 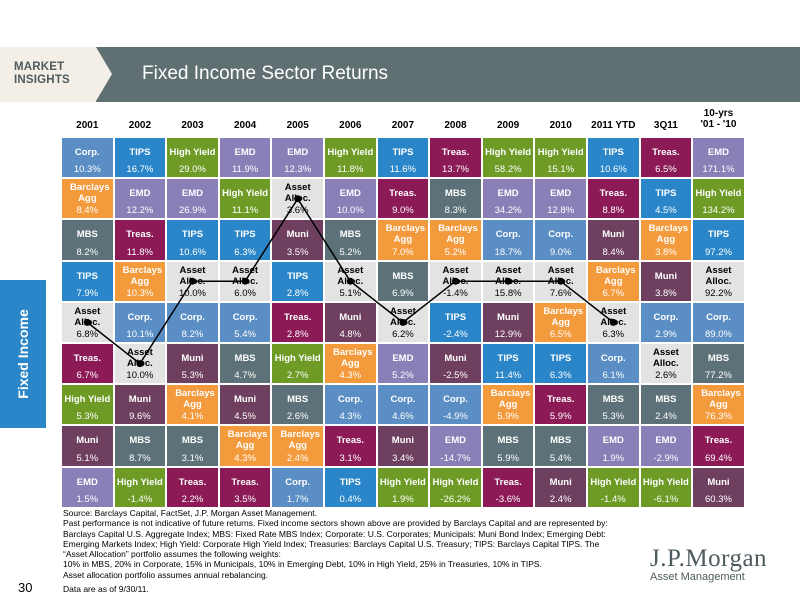 What do you see at coordinates (350, 417) in the screenshot?
I see `return-value: 4.3%` at bounding box center [350, 417].